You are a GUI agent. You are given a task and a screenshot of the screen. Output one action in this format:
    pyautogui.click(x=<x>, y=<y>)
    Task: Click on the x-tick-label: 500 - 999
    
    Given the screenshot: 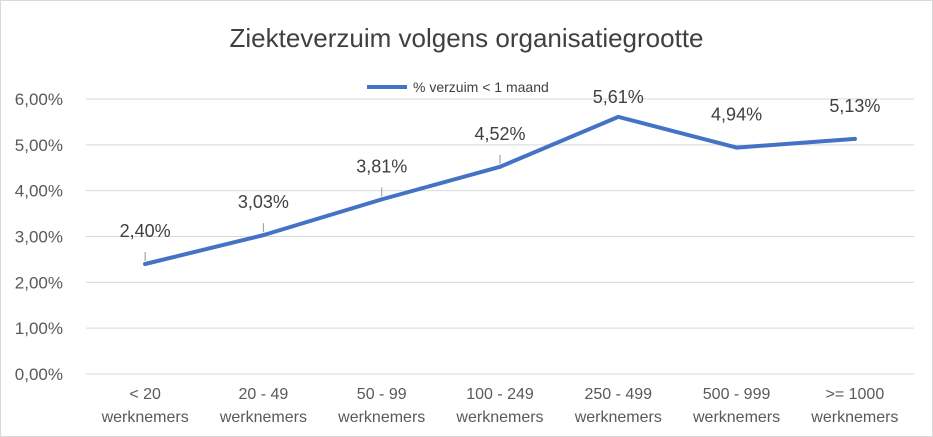 What is the action you would take?
    pyautogui.click(x=737, y=394)
    